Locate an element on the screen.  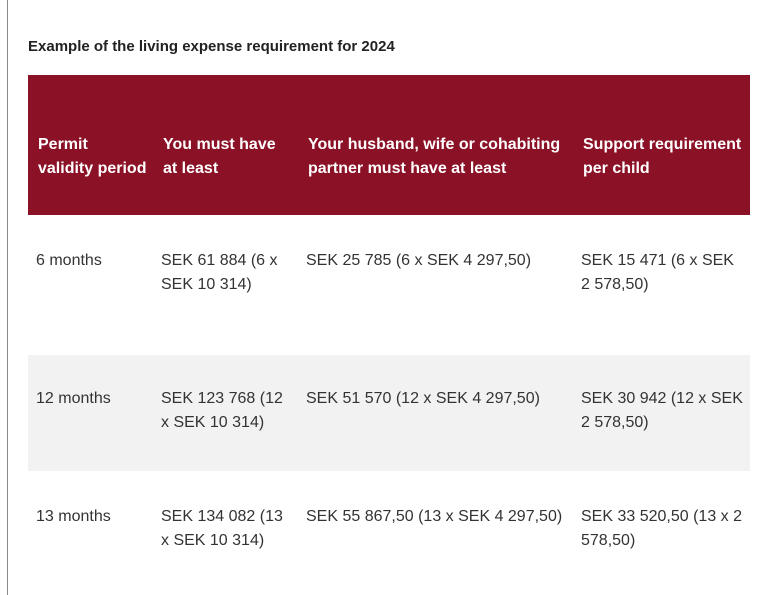
cell-partner-must-have: SEK 51 570 (12 x SEK 4 297,50) is located at coordinates (423, 398).